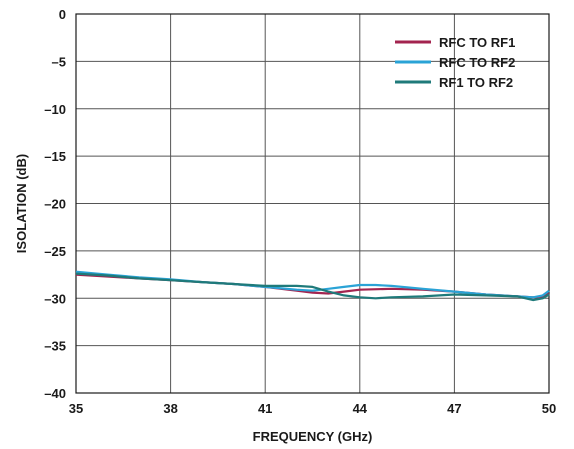 The image size is (574, 449). Describe the element at coordinates (55, 393) in the screenshot. I see `y-tick-label: –40` at that location.